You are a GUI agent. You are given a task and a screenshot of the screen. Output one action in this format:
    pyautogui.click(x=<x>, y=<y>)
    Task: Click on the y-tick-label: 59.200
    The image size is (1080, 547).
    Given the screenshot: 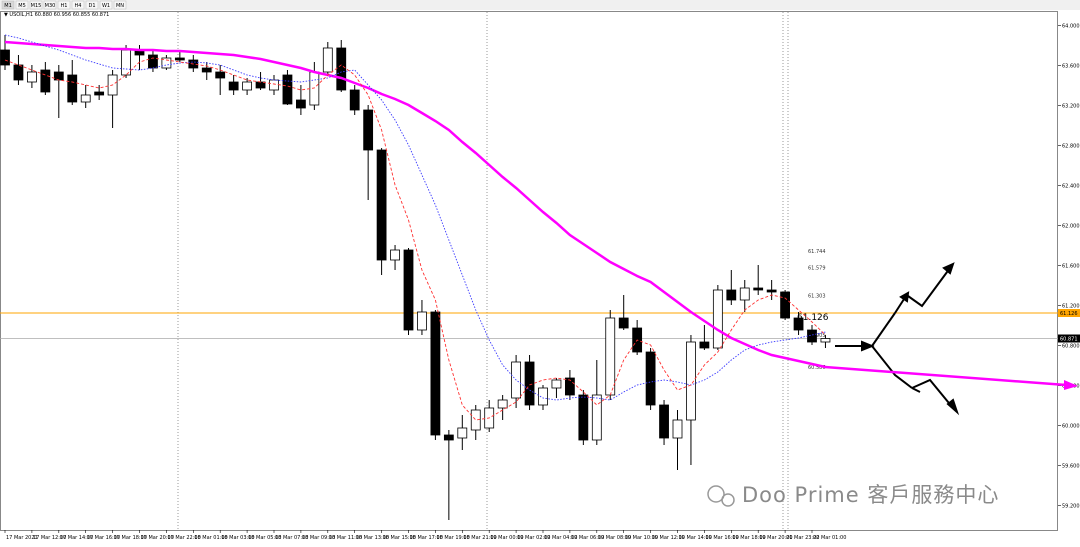 What is the action you would take?
    pyautogui.click(x=1071, y=507)
    